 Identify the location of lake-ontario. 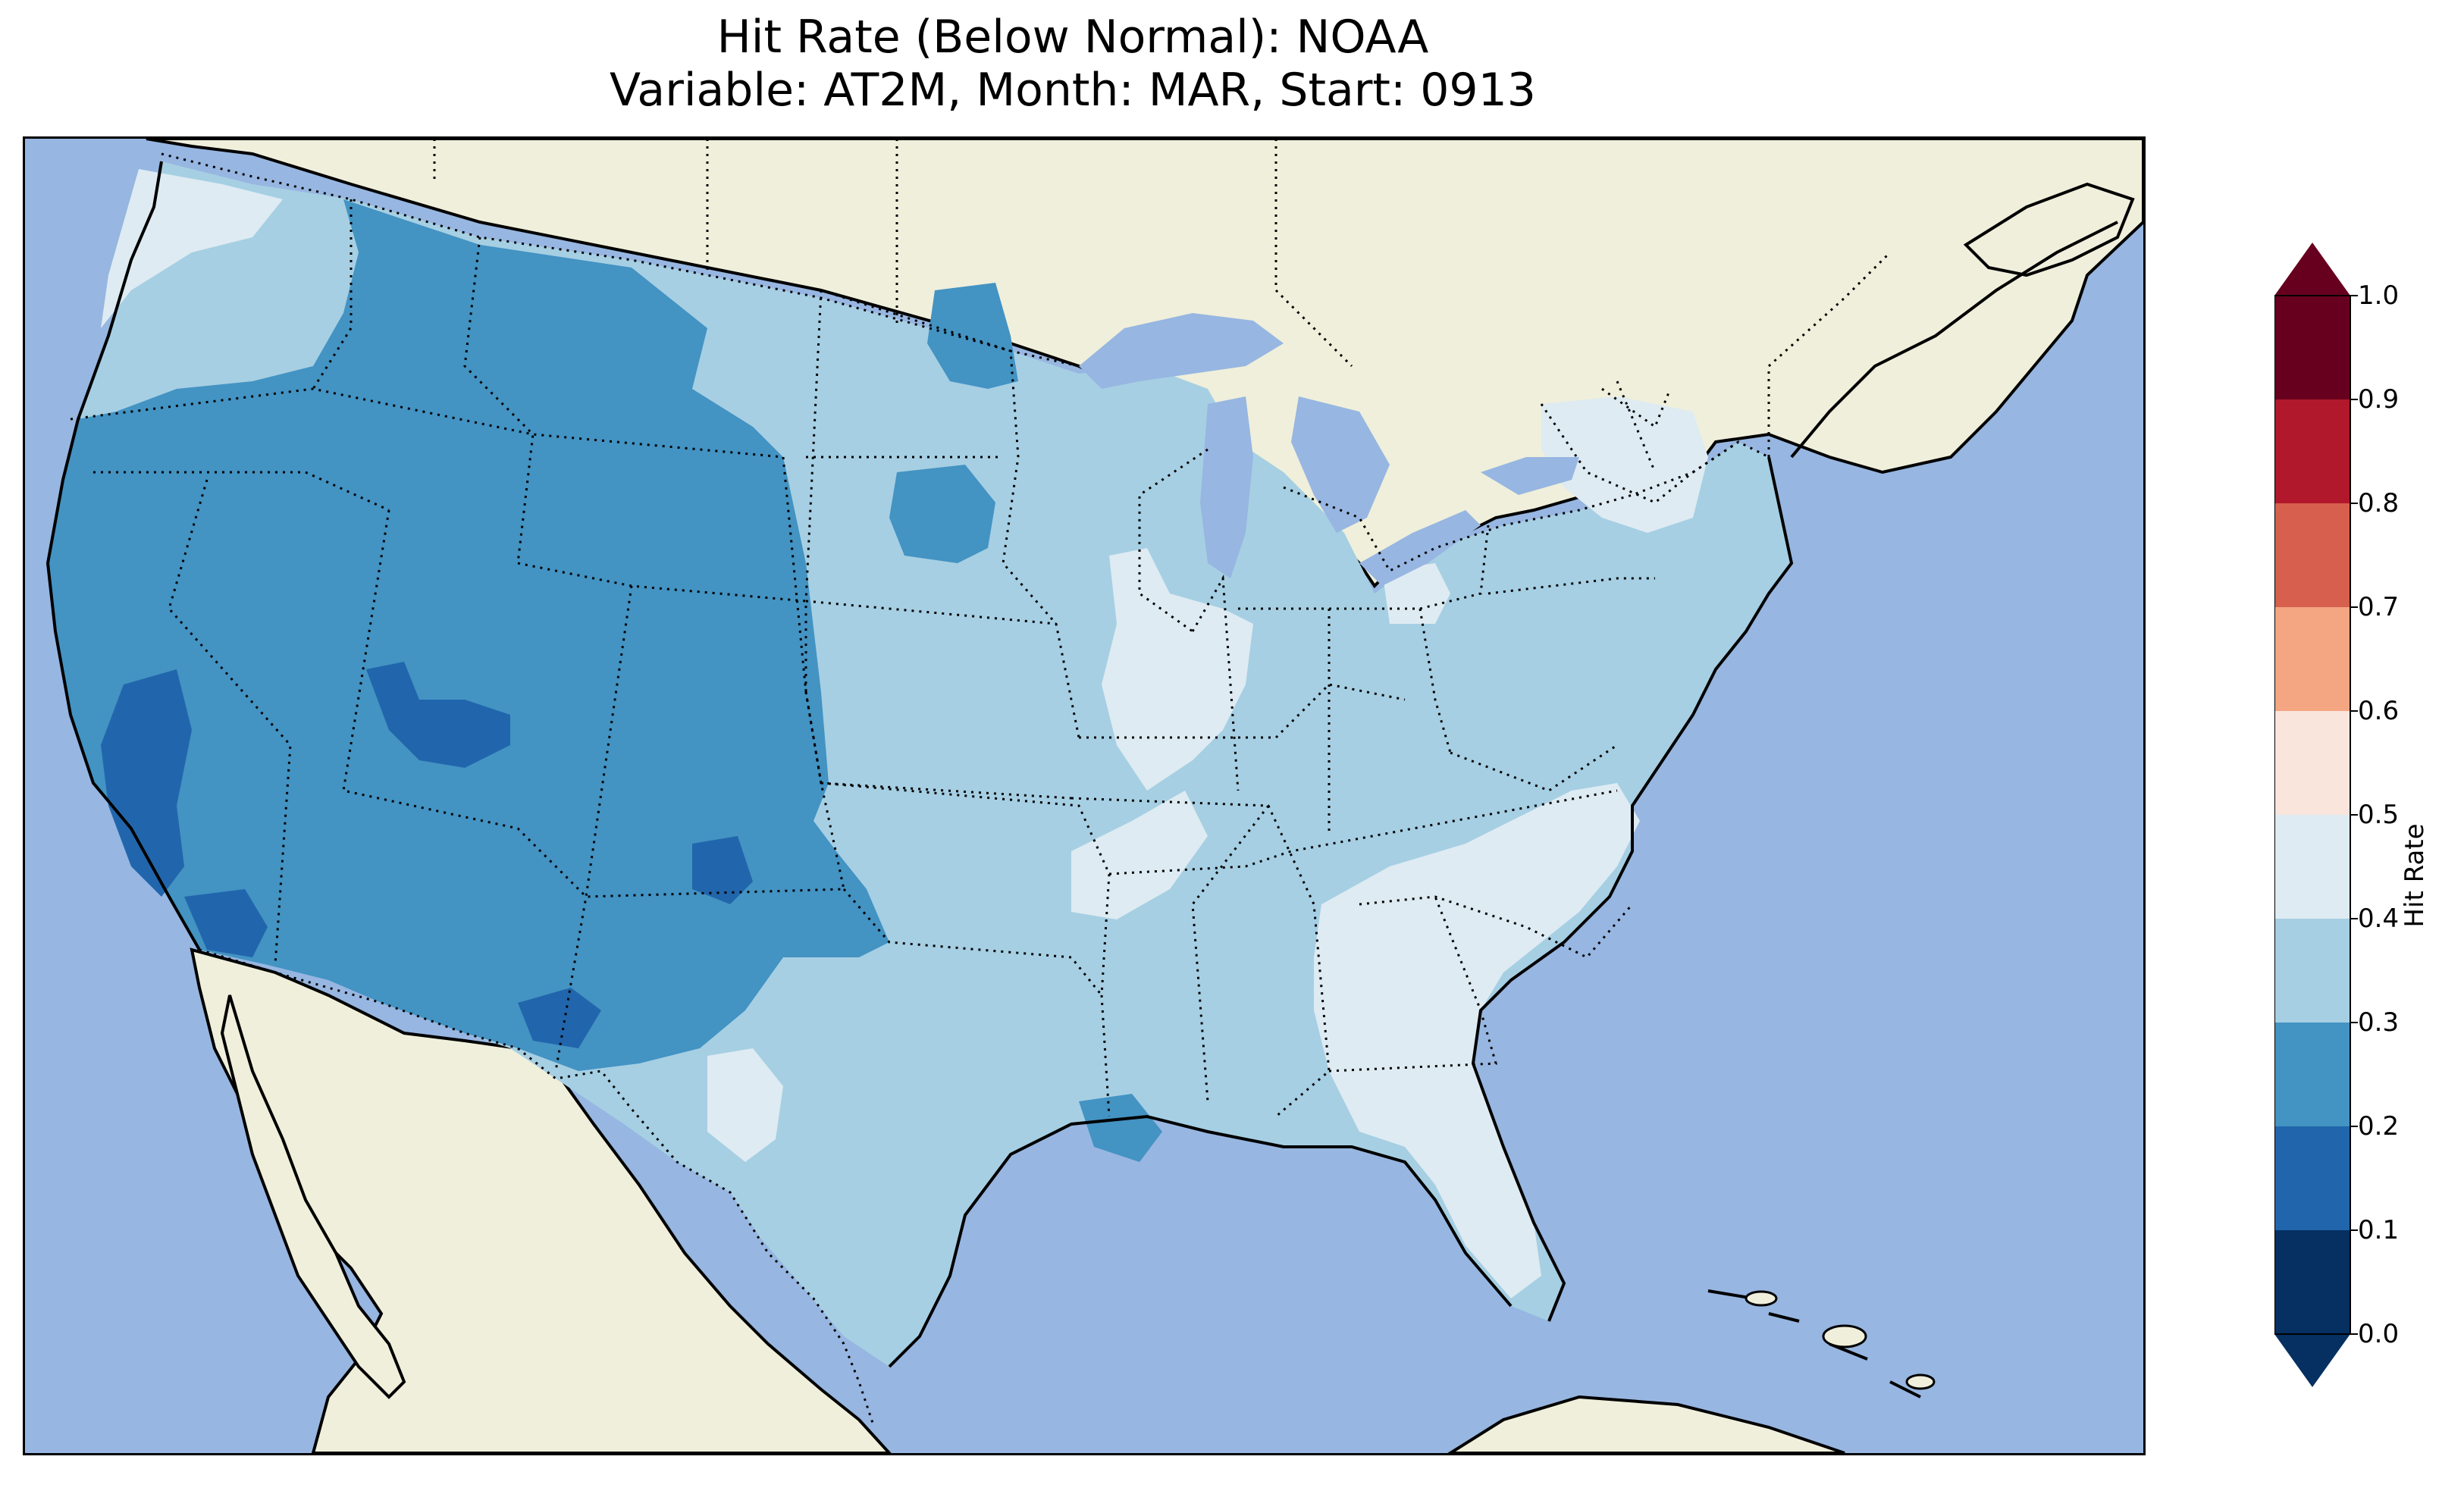
(1530, 476).